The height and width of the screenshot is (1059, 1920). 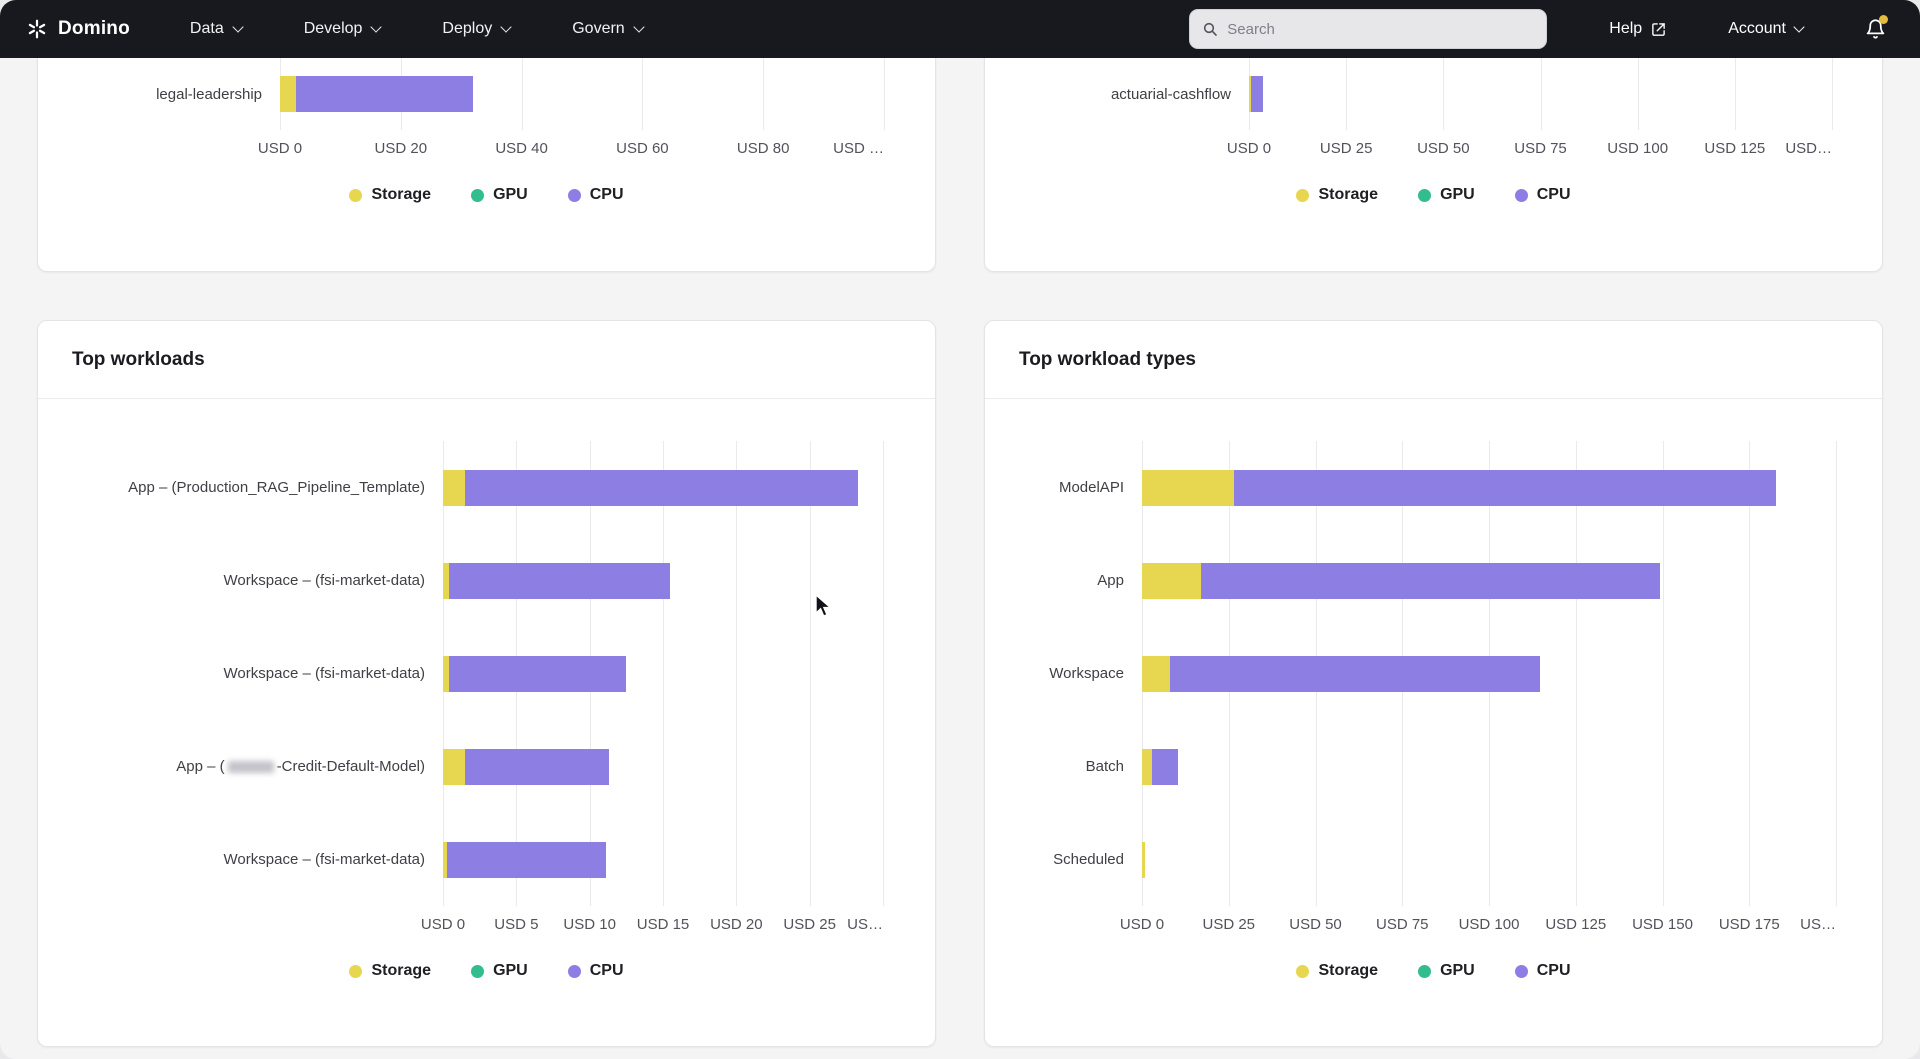 What do you see at coordinates (1637, 29) in the screenshot?
I see `help-link: Help` at bounding box center [1637, 29].